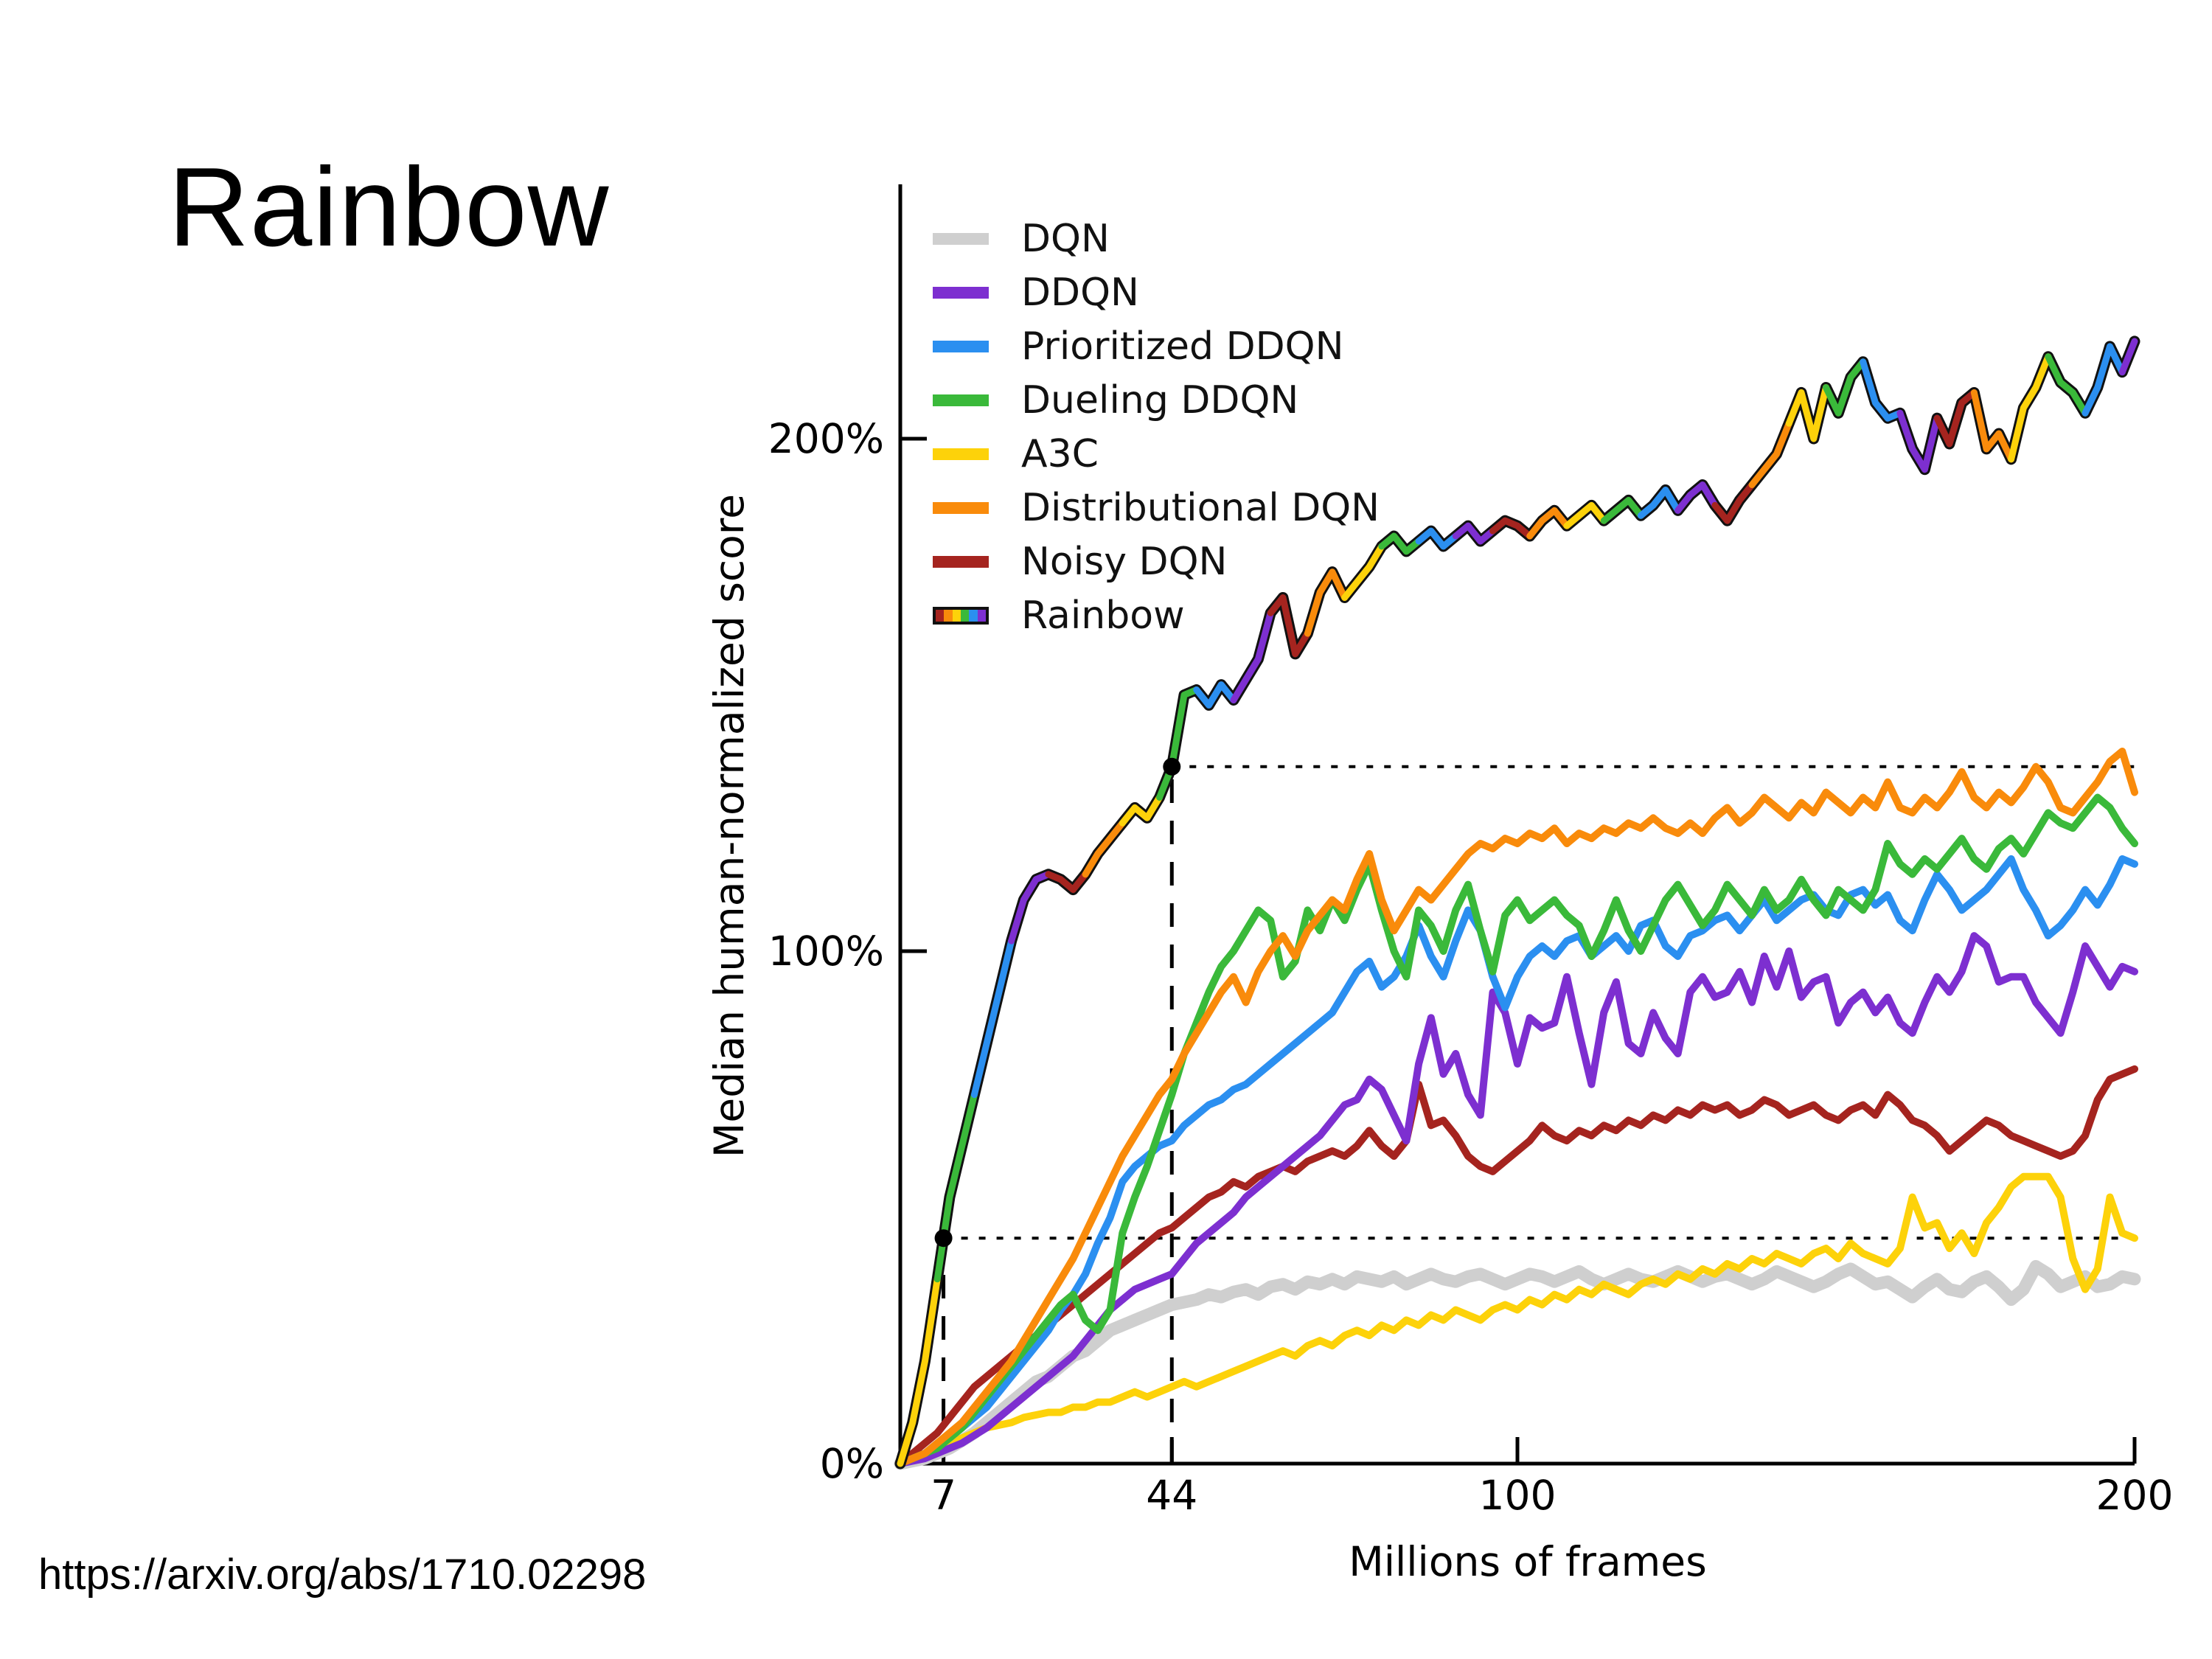  What do you see at coordinates (961, 292) in the screenshot?
I see `ddqn-line-swatch-icon` at bounding box center [961, 292].